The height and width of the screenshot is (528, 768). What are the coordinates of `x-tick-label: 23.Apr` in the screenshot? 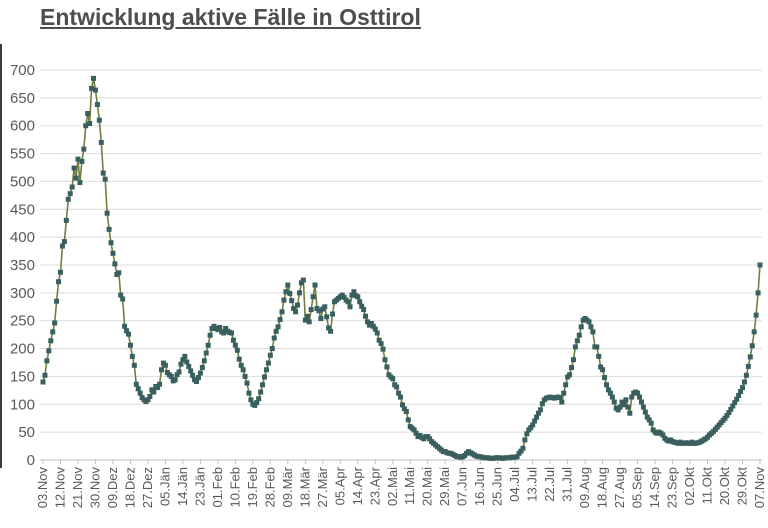 It's located at (374, 485).